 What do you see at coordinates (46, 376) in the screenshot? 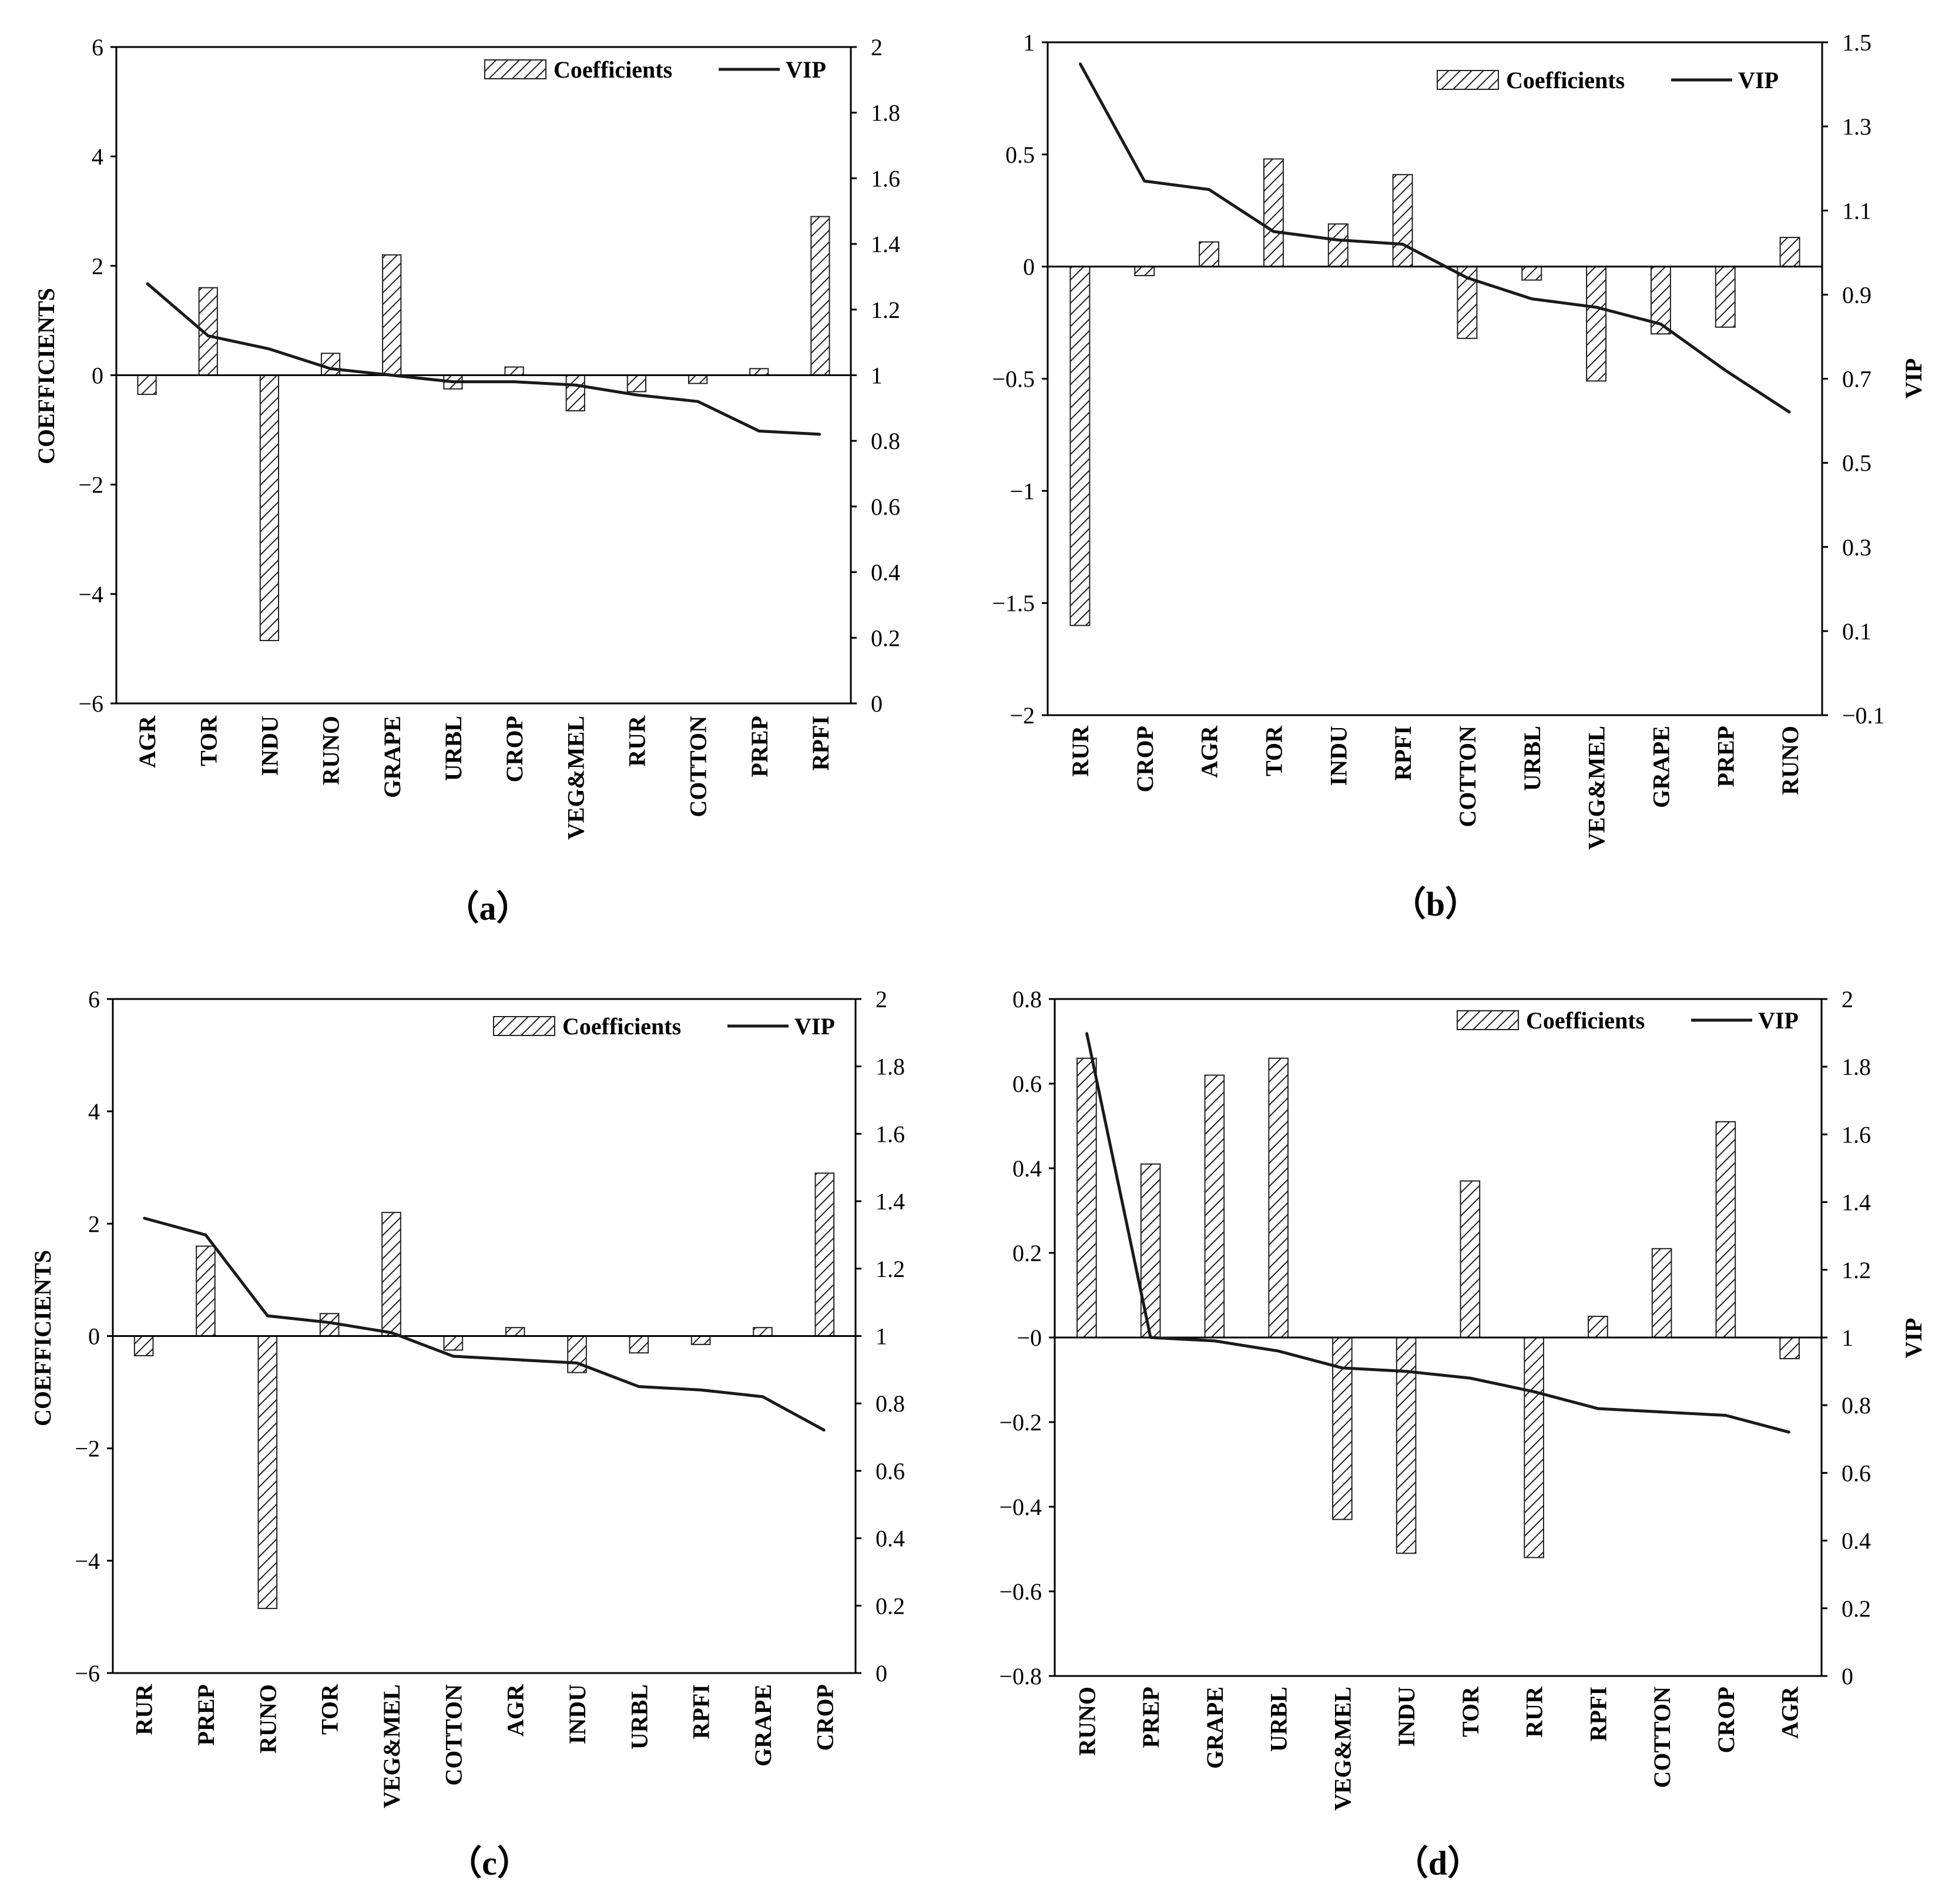
I see `y-axis-title-a: COEFFICIENTS` at bounding box center [46, 376].